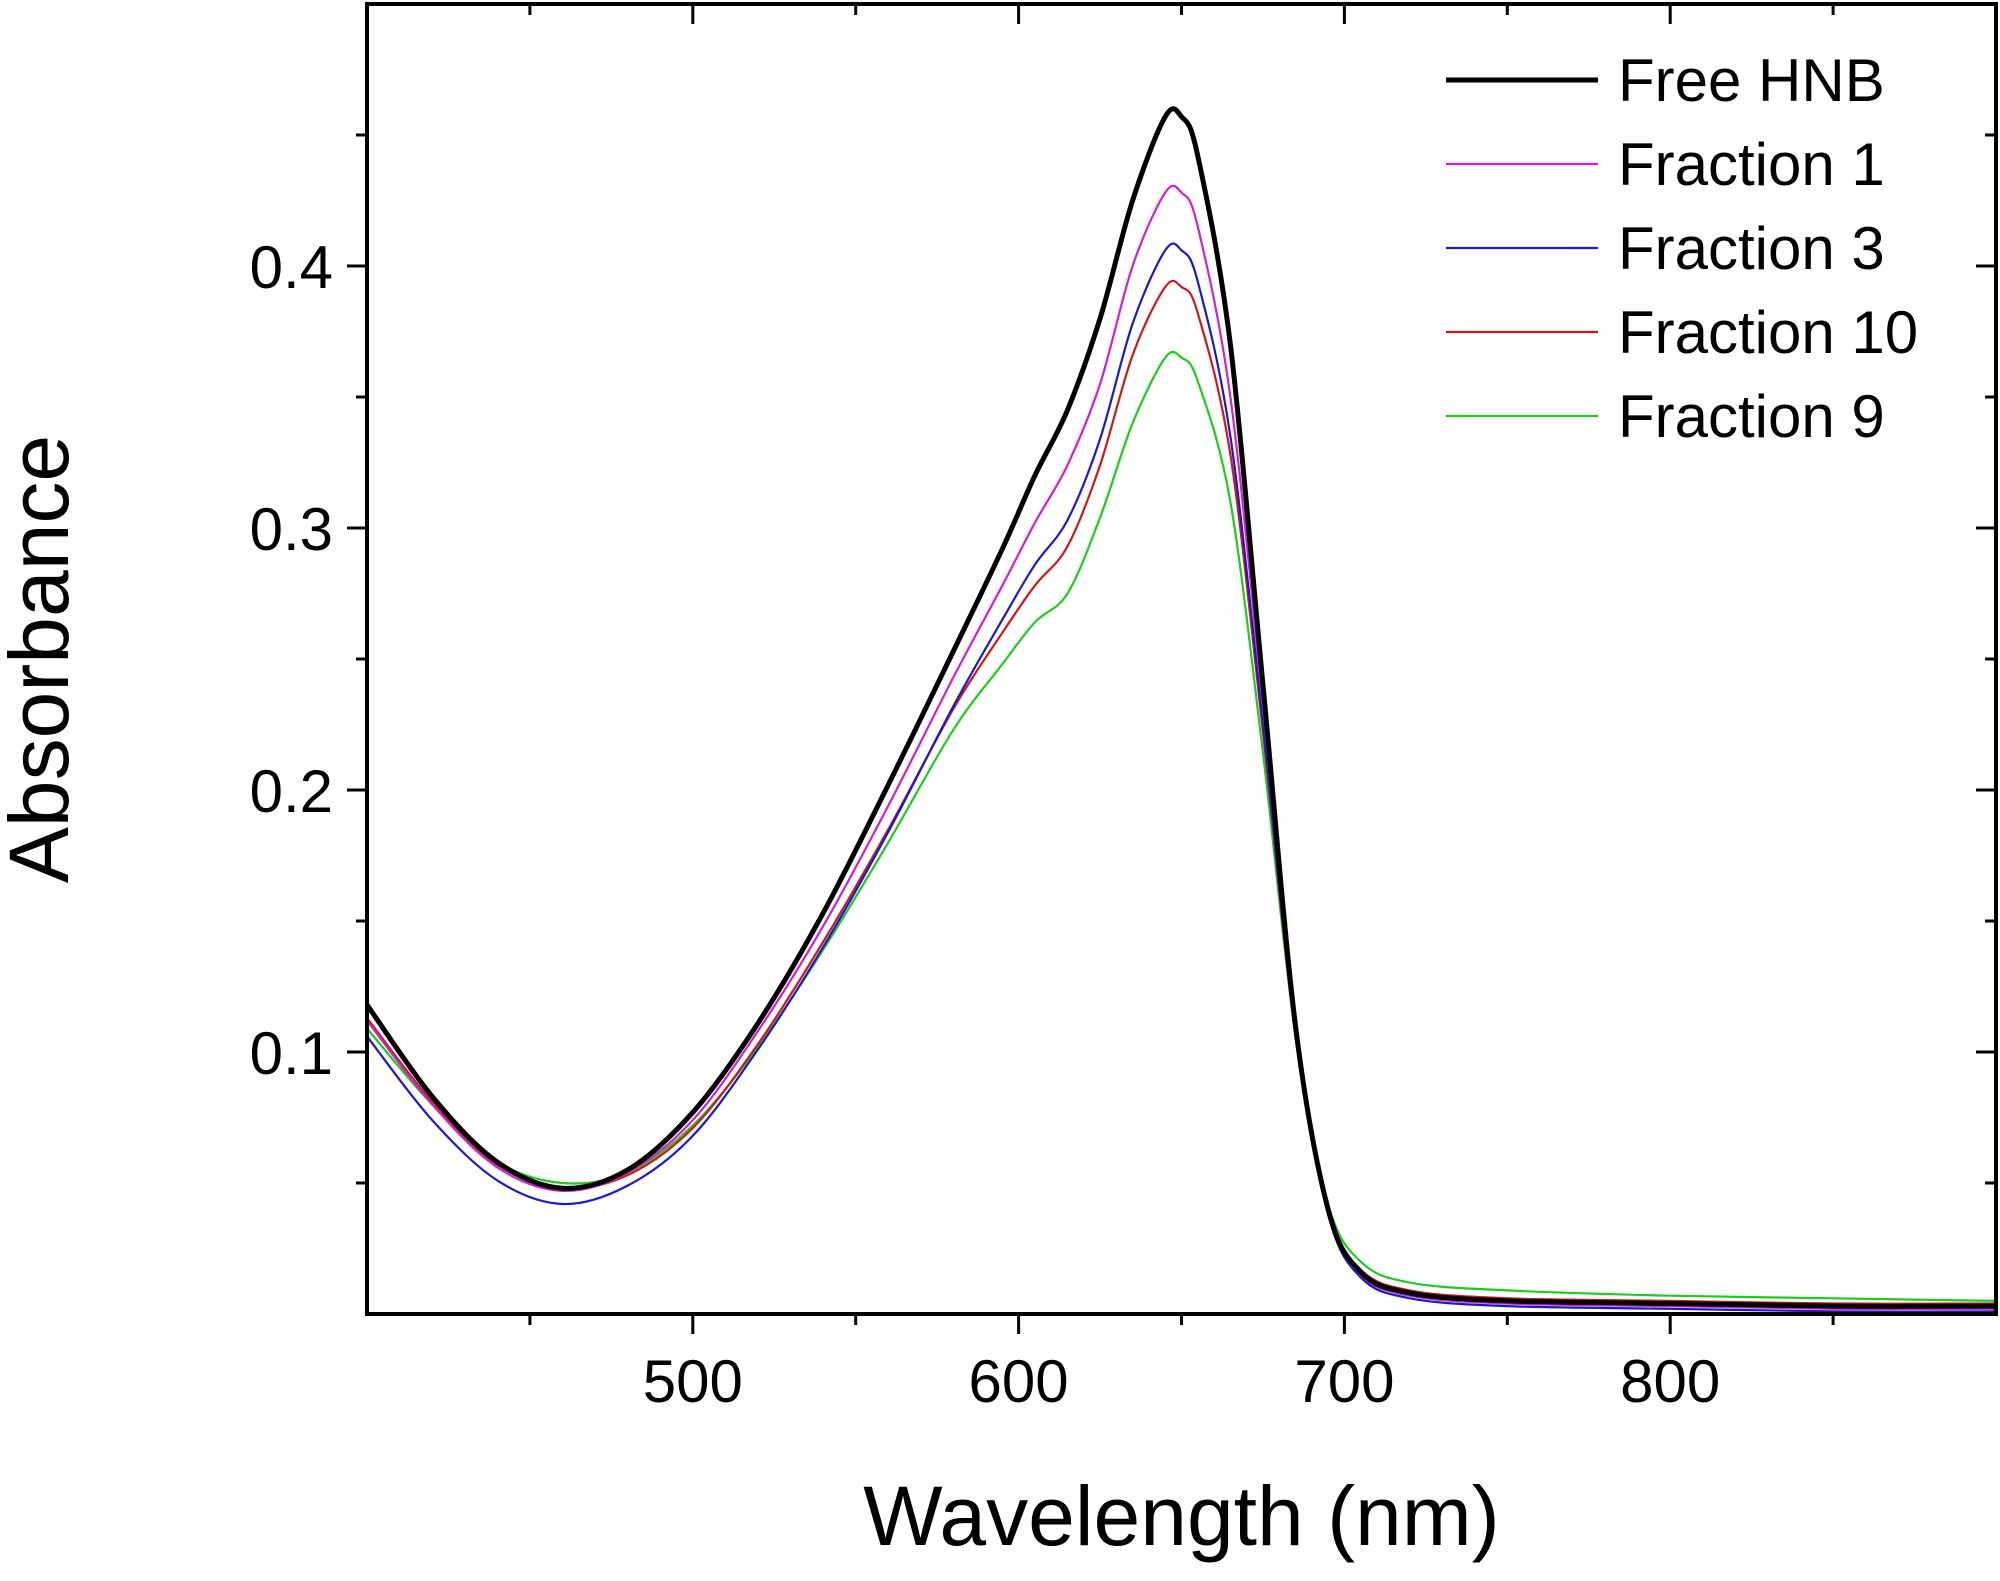 This screenshot has width=2000, height=1581. Describe the element at coordinates (291, 267) in the screenshot. I see `y-tick-label: 0.4` at that location.